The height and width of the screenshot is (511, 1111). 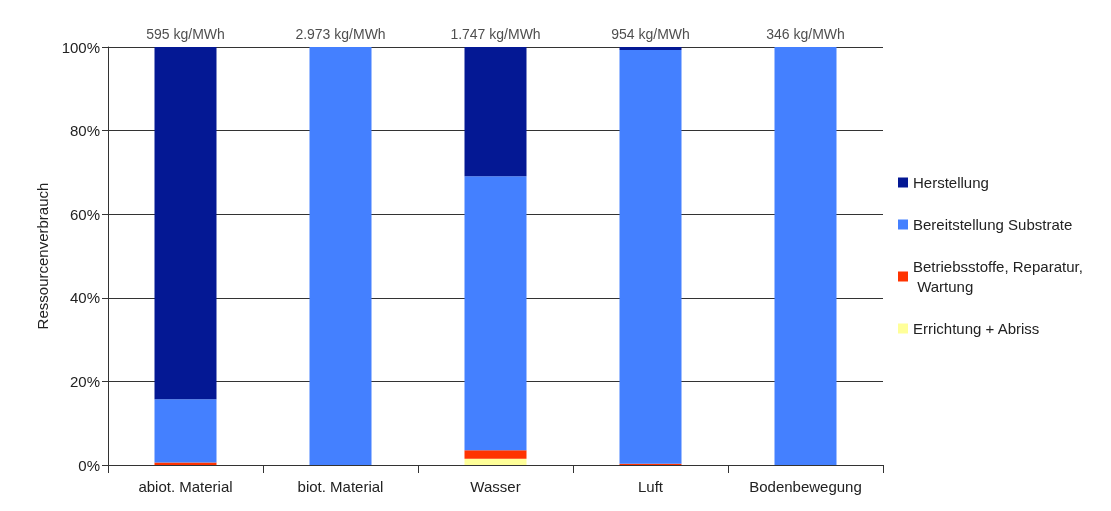 I want to click on x-tick-label: Luft, so click(x=650, y=486).